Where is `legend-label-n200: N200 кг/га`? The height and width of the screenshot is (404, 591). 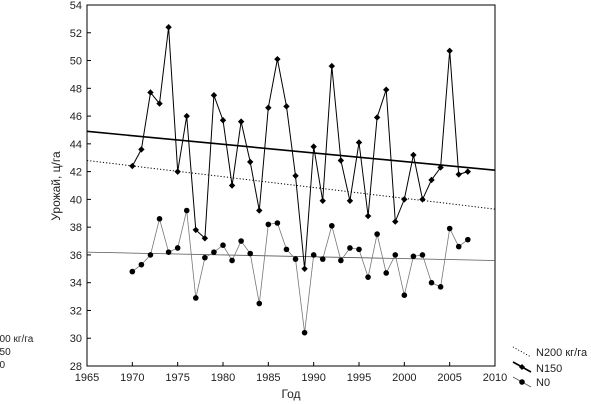 legend-label-n200: N200 кг/га is located at coordinates (562, 353).